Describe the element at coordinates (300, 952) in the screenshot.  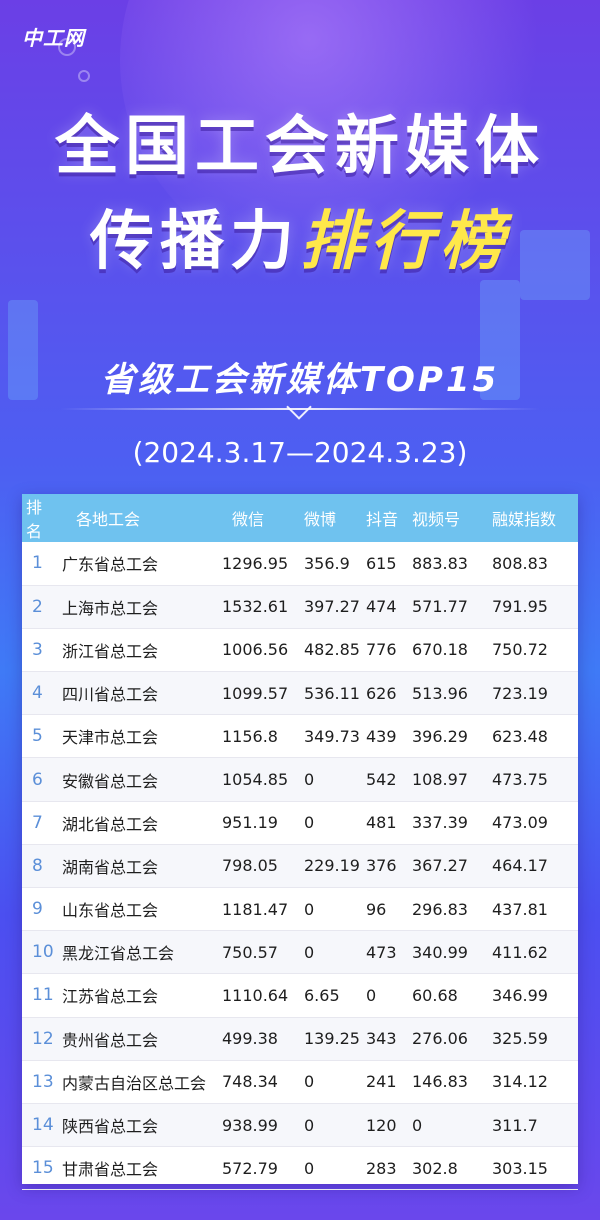
I see `table-row: 10 黑龙江省总工会 750.57 0 473 340.99 411.62` at that location.